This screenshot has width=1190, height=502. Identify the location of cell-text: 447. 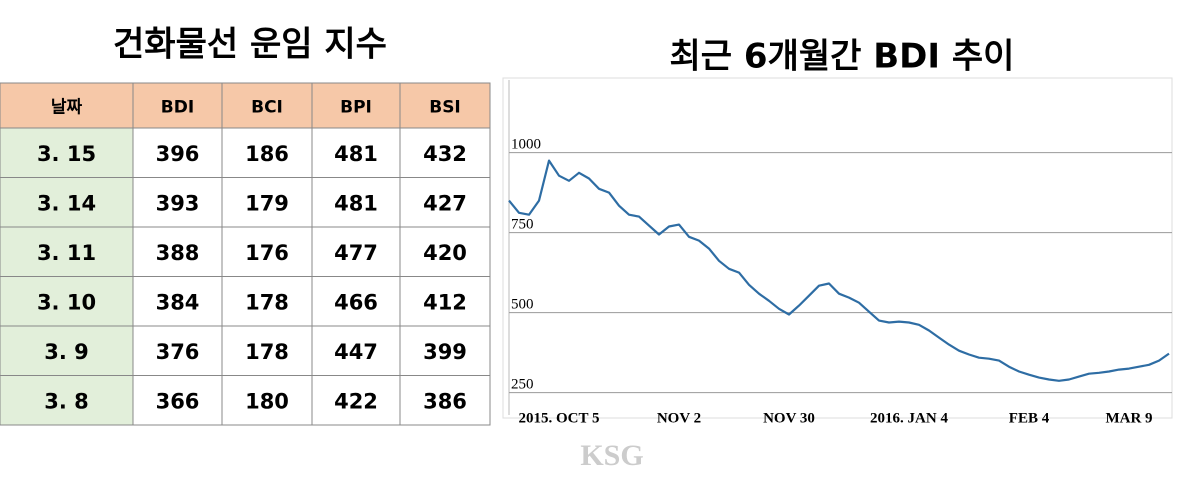
(356, 352).